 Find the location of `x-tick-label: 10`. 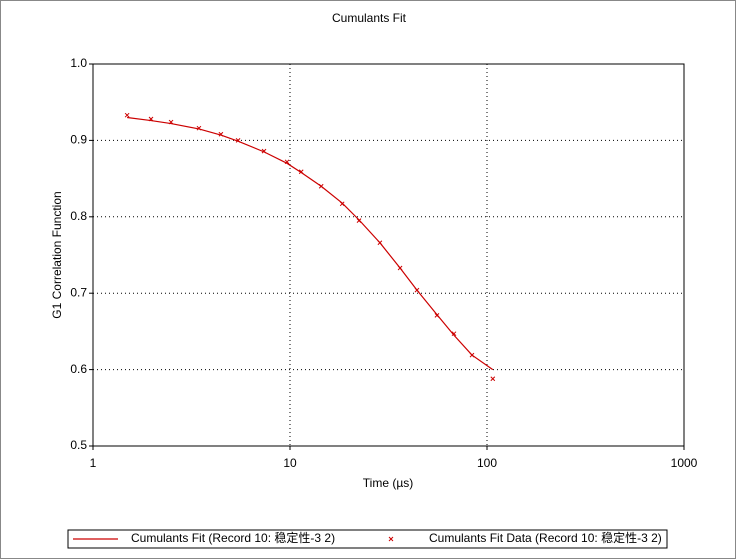

x-tick-label: 10 is located at coordinates (290, 463).